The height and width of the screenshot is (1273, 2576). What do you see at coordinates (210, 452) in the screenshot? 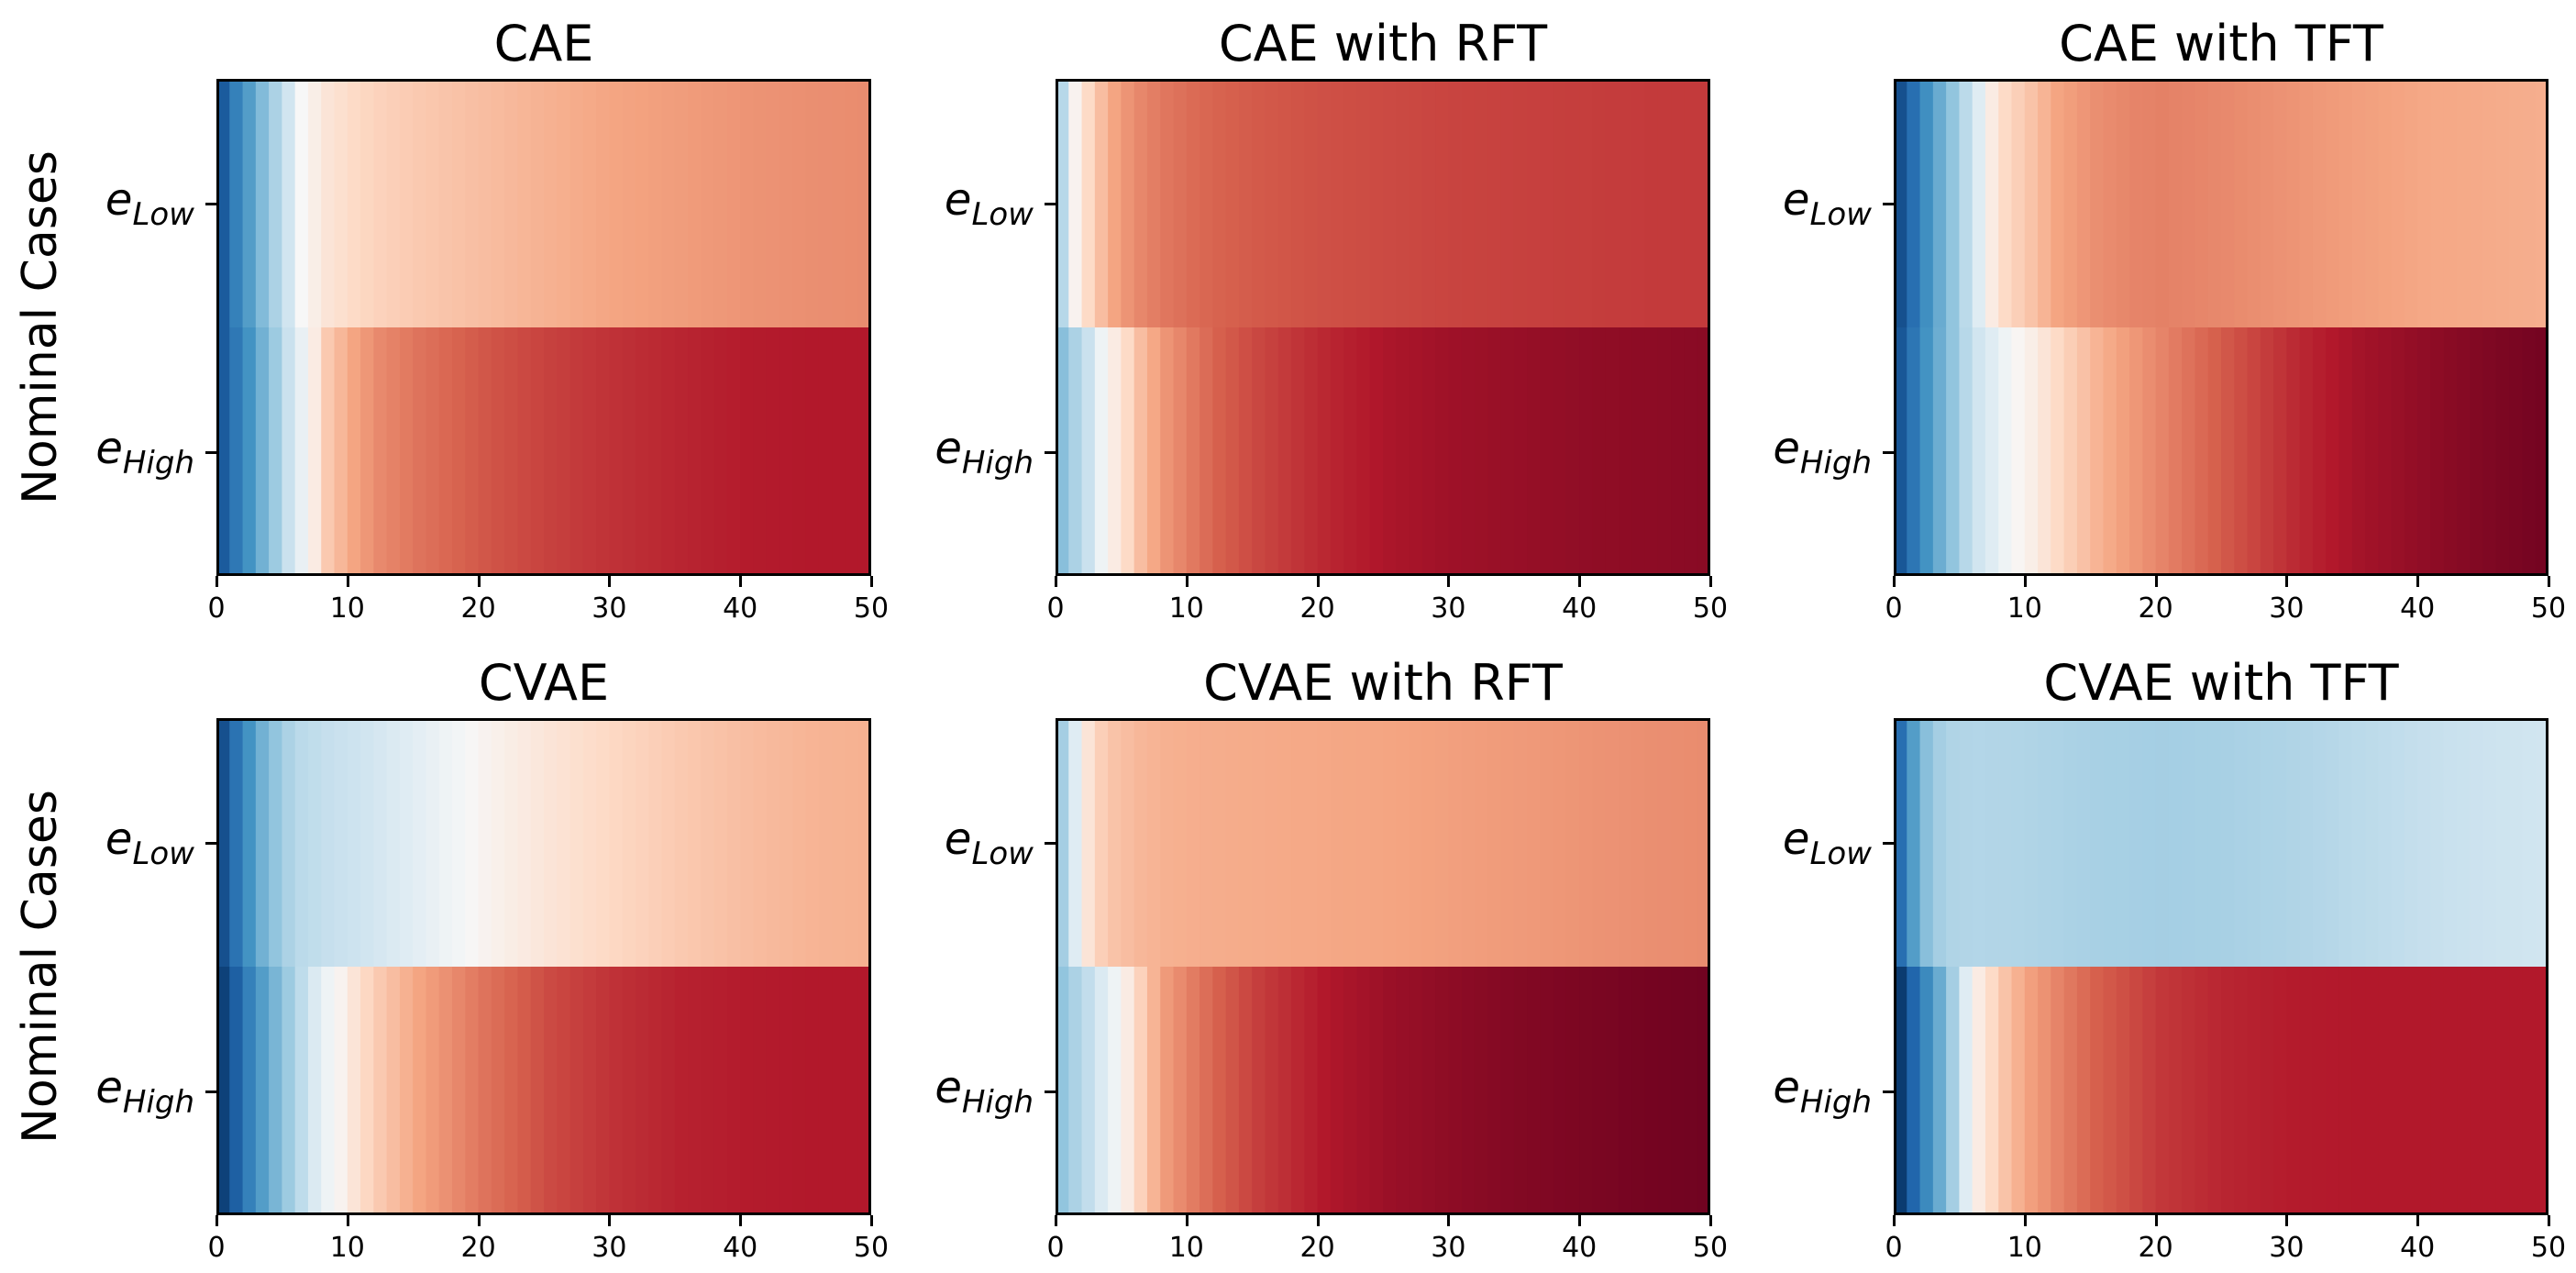
I see `ytick-mark` at bounding box center [210, 452].